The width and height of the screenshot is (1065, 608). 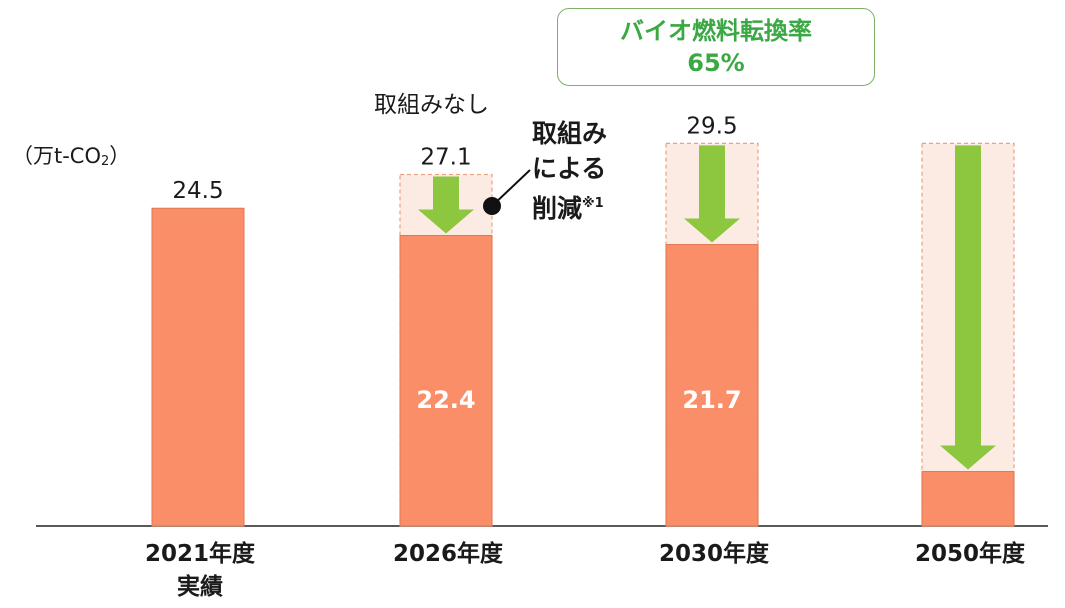 I want to click on reduction-line1: 取組み, so click(x=570, y=133).